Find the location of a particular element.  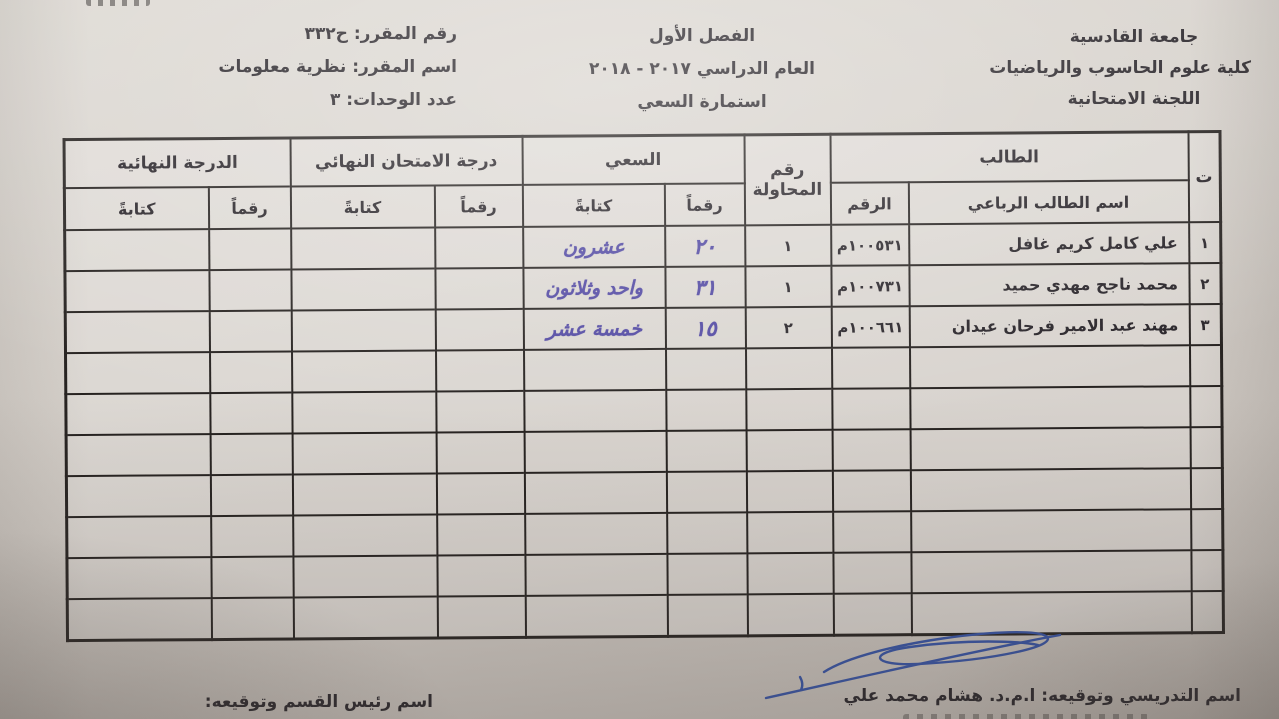

cell-name: علي كامل كريم غافل is located at coordinates (1048, 244).